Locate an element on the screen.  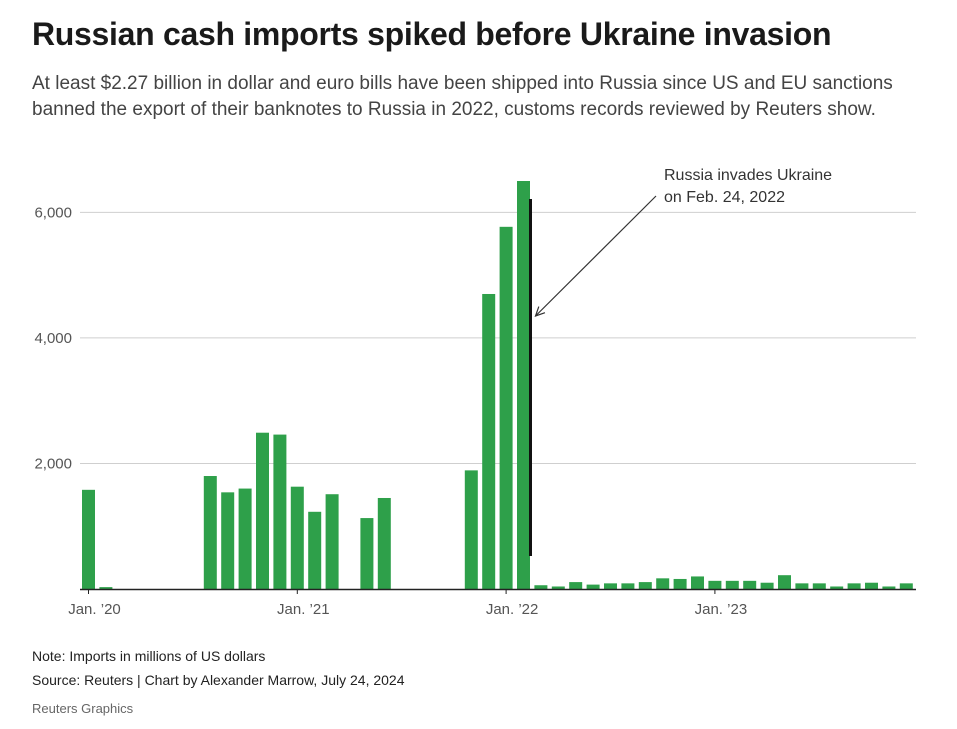
annotation-text-line1: Russia invades Ukraine is located at coordinates (748, 175).